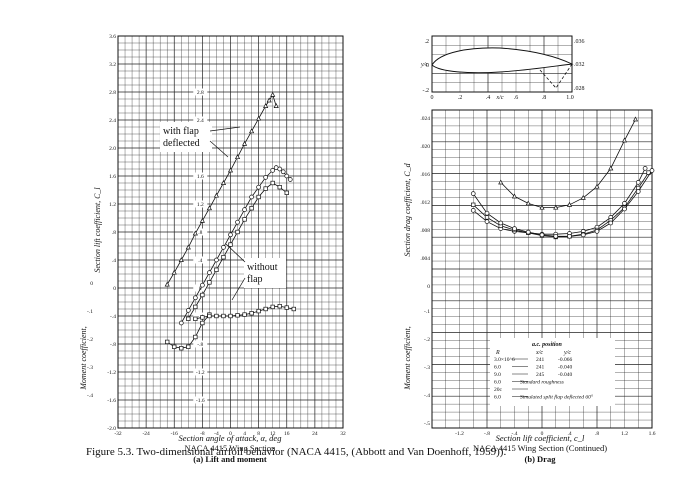 Image resolution: width=700 pixels, height=501 pixels. I want to click on right-subtitle: NACA 4415 Wing Section (Continued), so click(540, 448).